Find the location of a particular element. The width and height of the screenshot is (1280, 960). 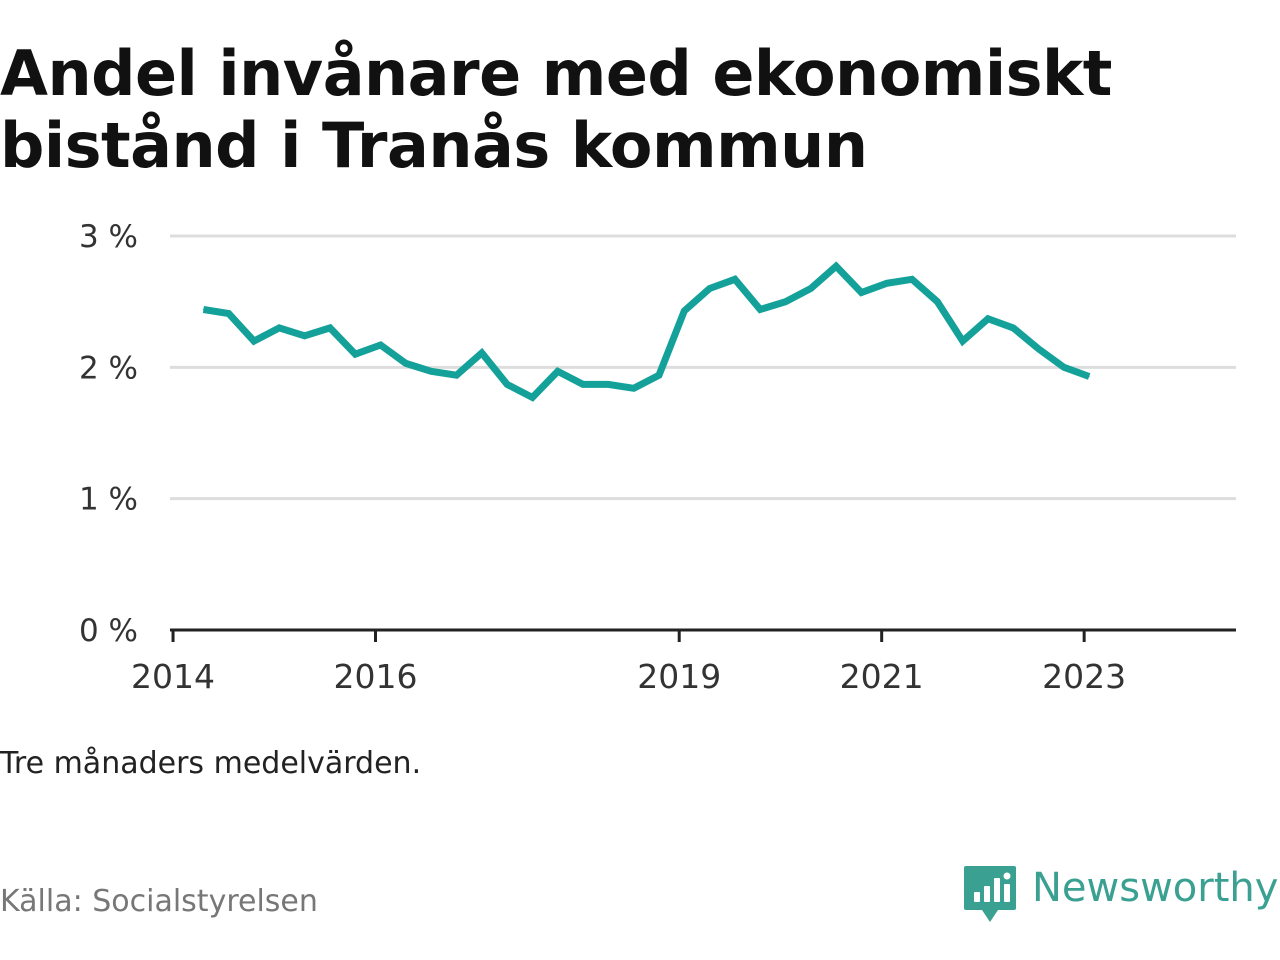

x-axis: 2014 2016 2019 2021 2023 is located at coordinates (683, 662).